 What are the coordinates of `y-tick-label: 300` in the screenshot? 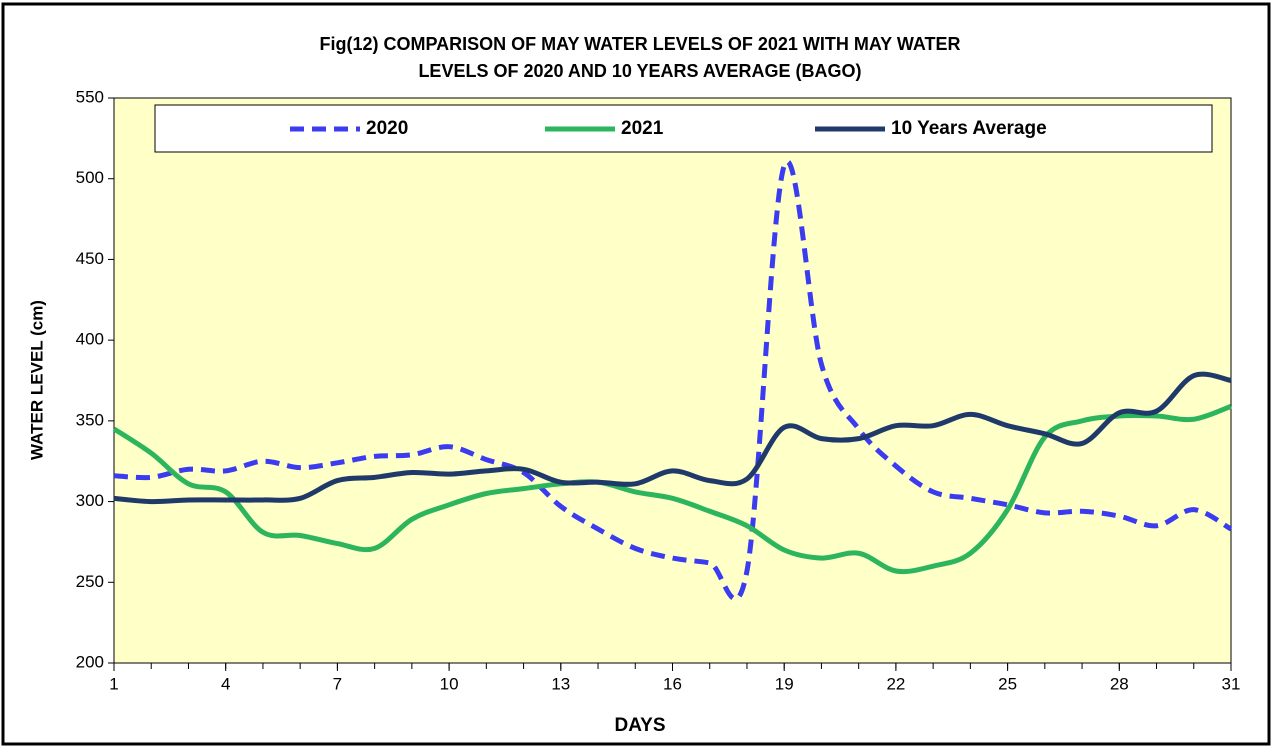 It's located at (90, 500).